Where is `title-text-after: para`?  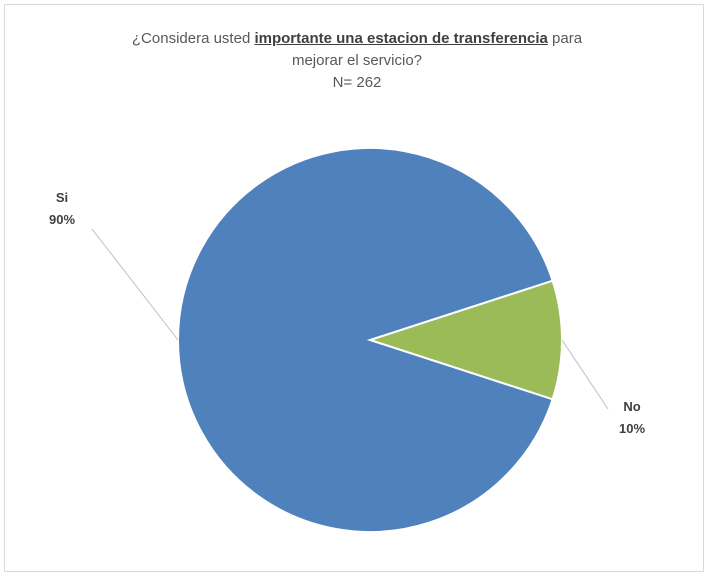
title-text-after: para is located at coordinates (565, 38).